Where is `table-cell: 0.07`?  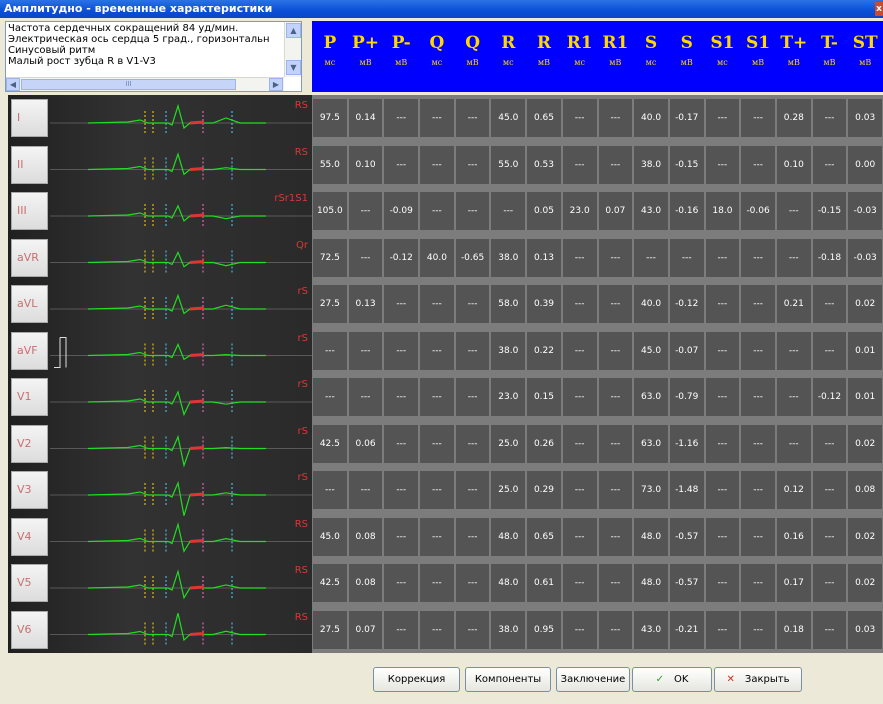 table-cell: 0.07 is located at coordinates (365, 629).